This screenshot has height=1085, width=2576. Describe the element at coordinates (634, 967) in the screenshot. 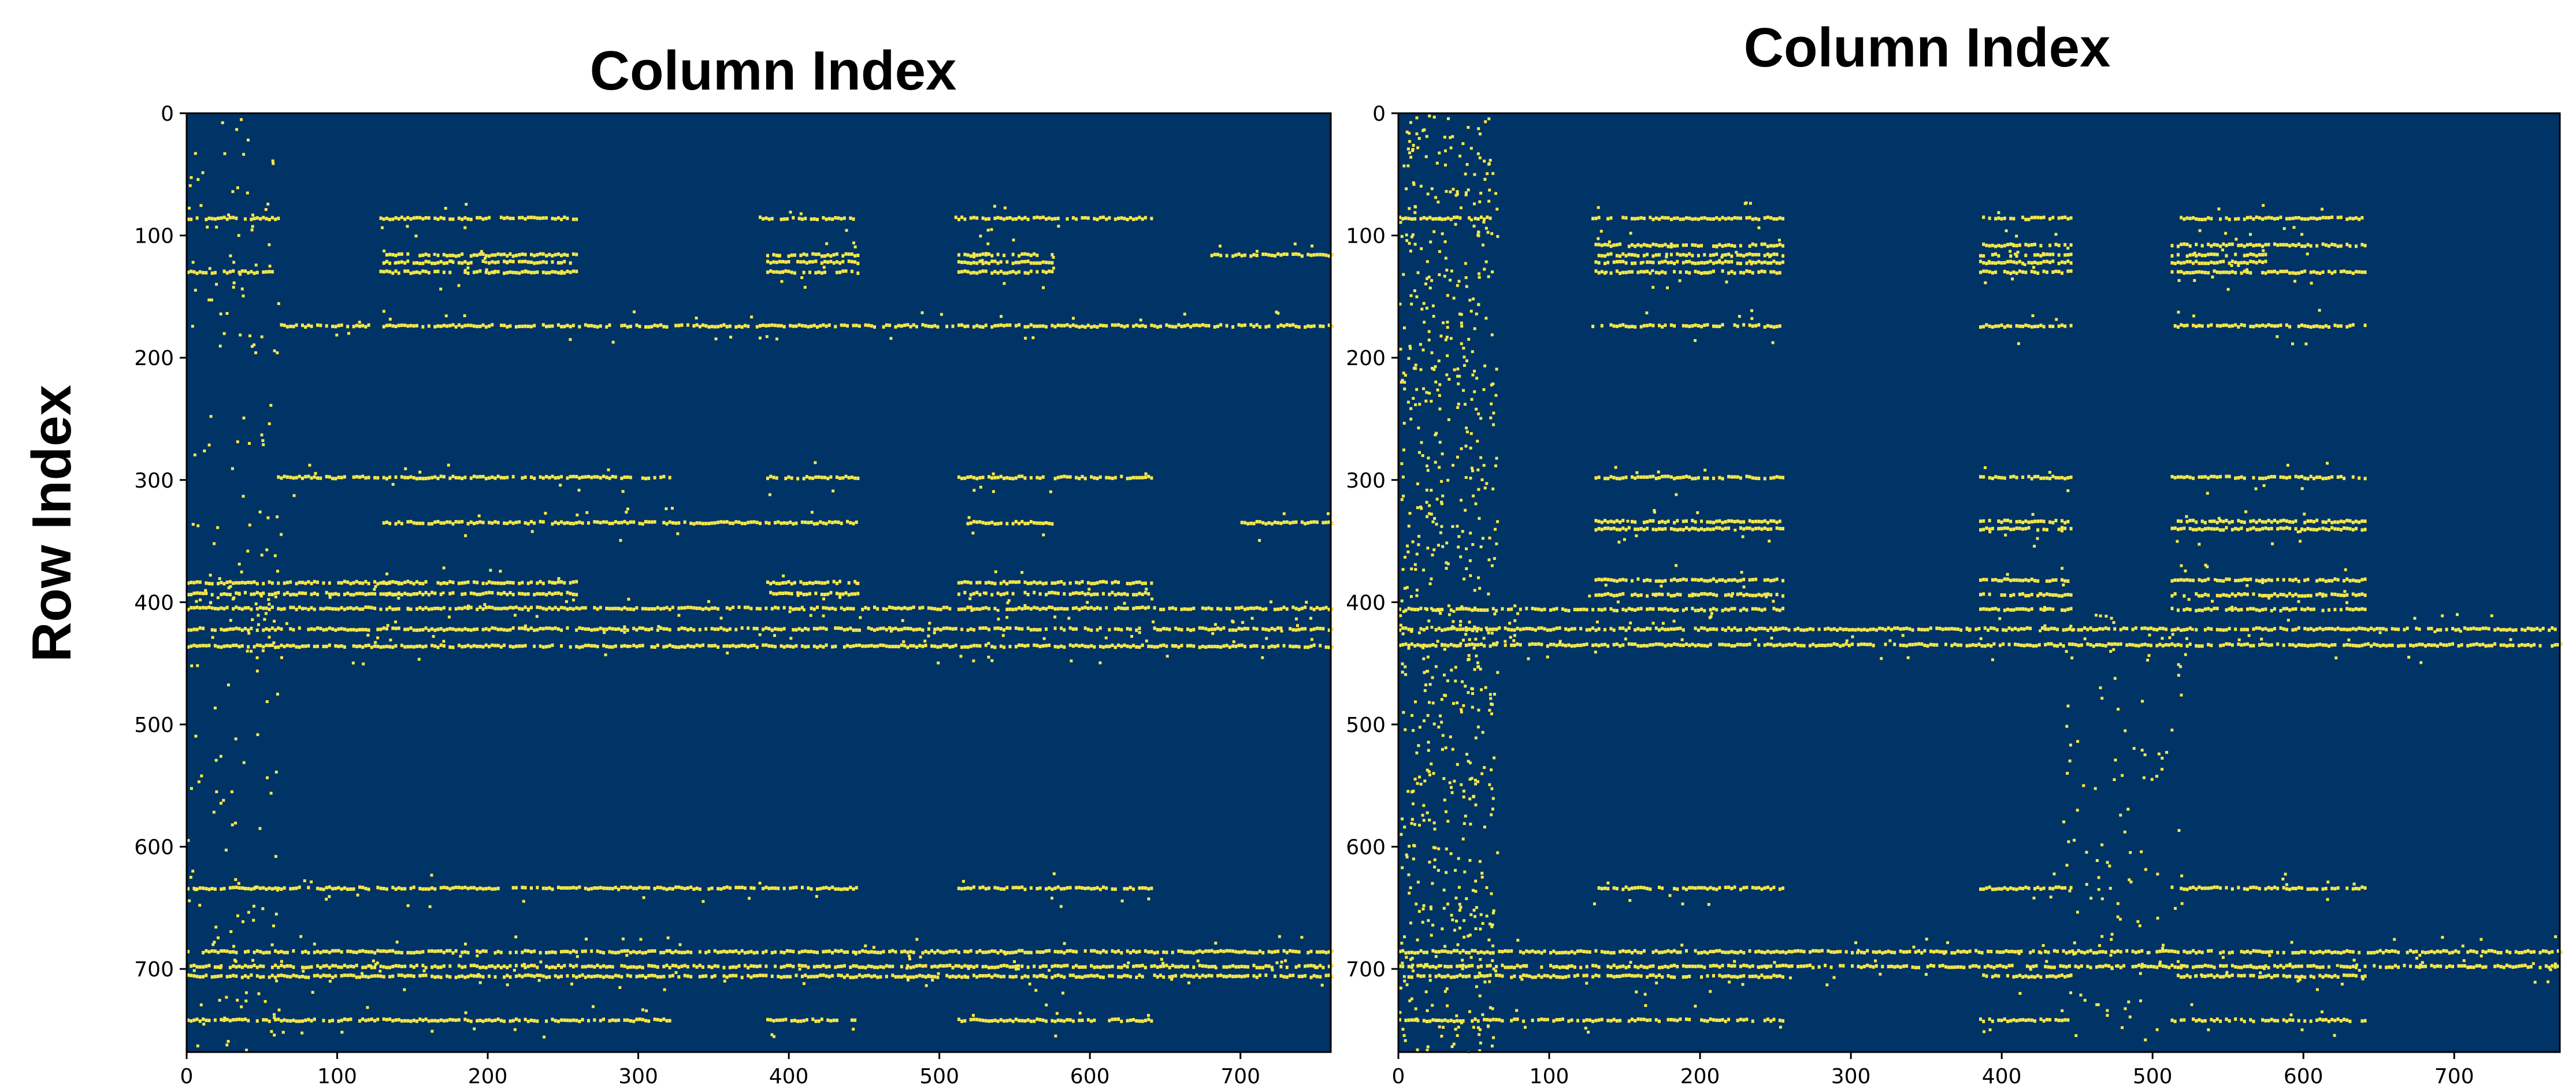

I see `point-r698-c296` at that location.